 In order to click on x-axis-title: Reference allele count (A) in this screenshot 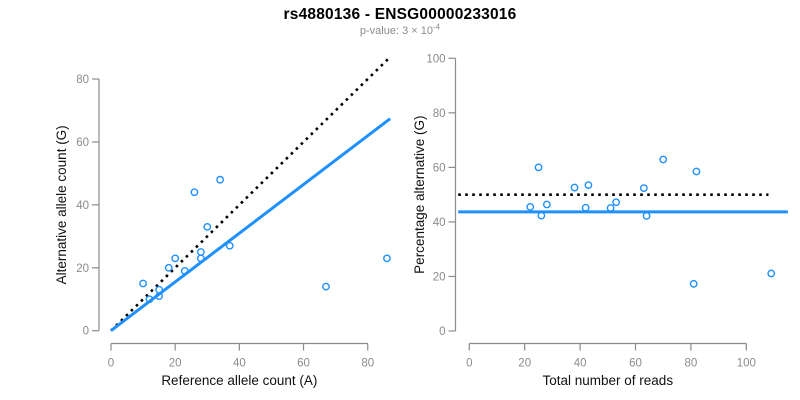, I will do `click(239, 380)`.